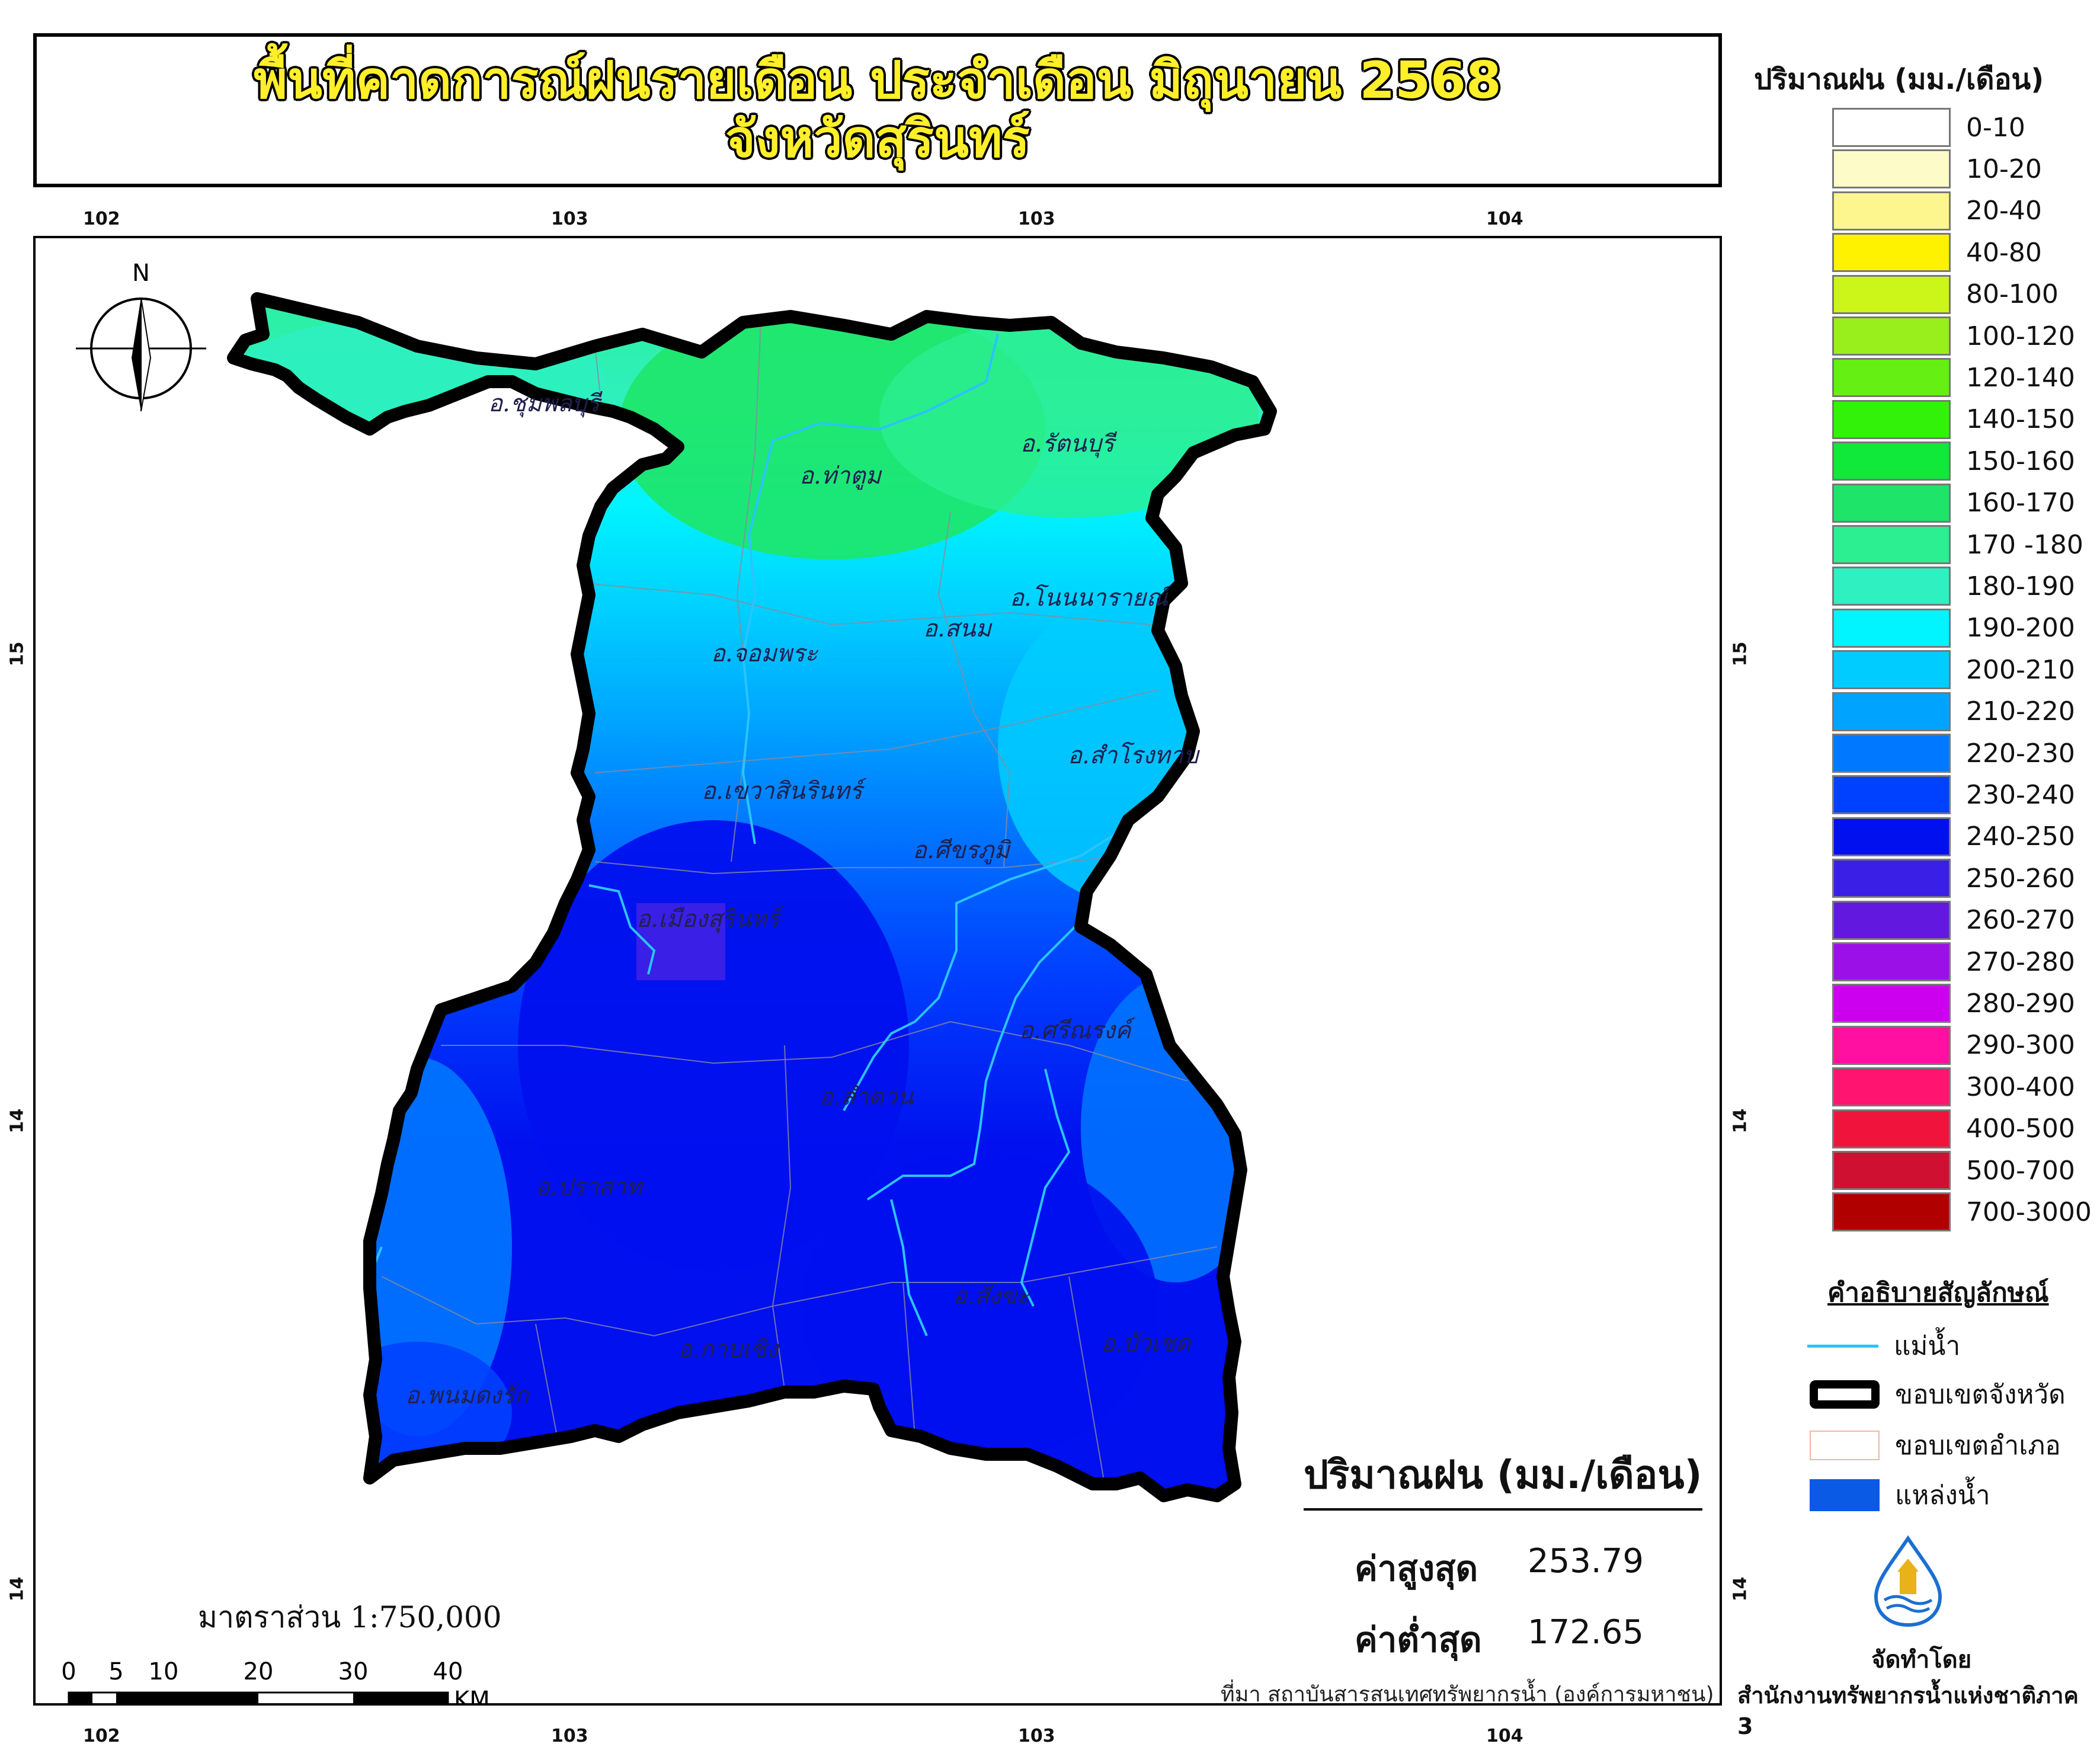  I want to click on legend-title: ปริมาณฝน (มม./เดือน), so click(1899, 79).